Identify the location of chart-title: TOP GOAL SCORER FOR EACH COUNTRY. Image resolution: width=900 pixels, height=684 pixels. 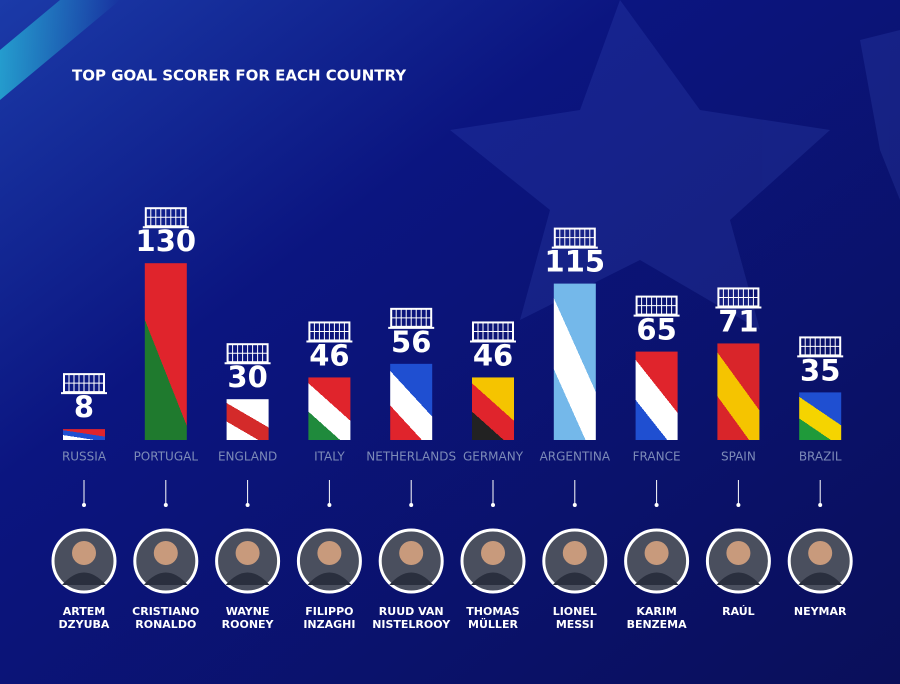
(239, 76).